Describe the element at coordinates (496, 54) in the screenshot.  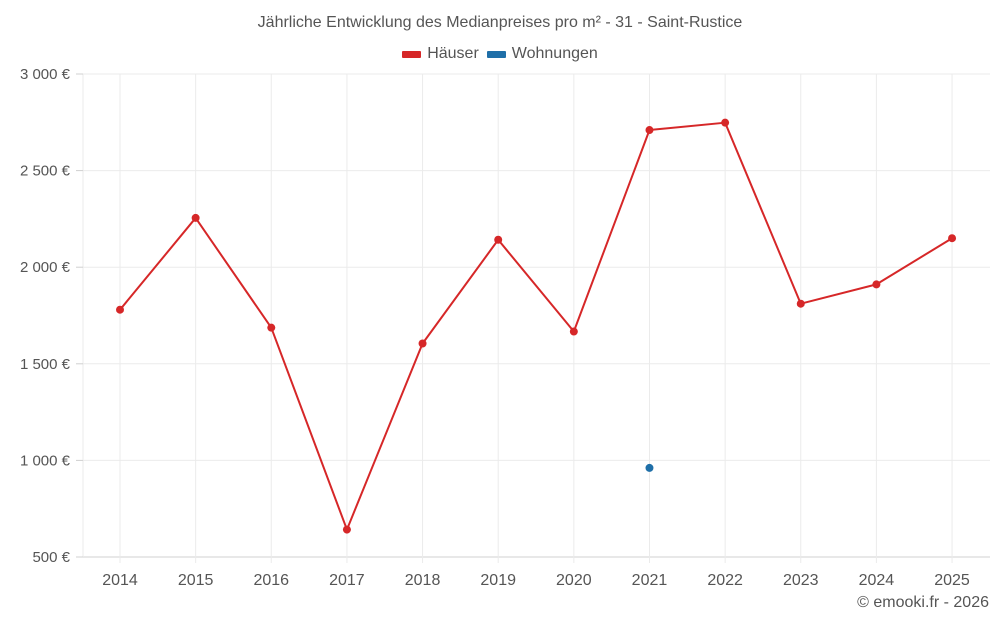
I see `legend-swatch-wohnungen` at that location.